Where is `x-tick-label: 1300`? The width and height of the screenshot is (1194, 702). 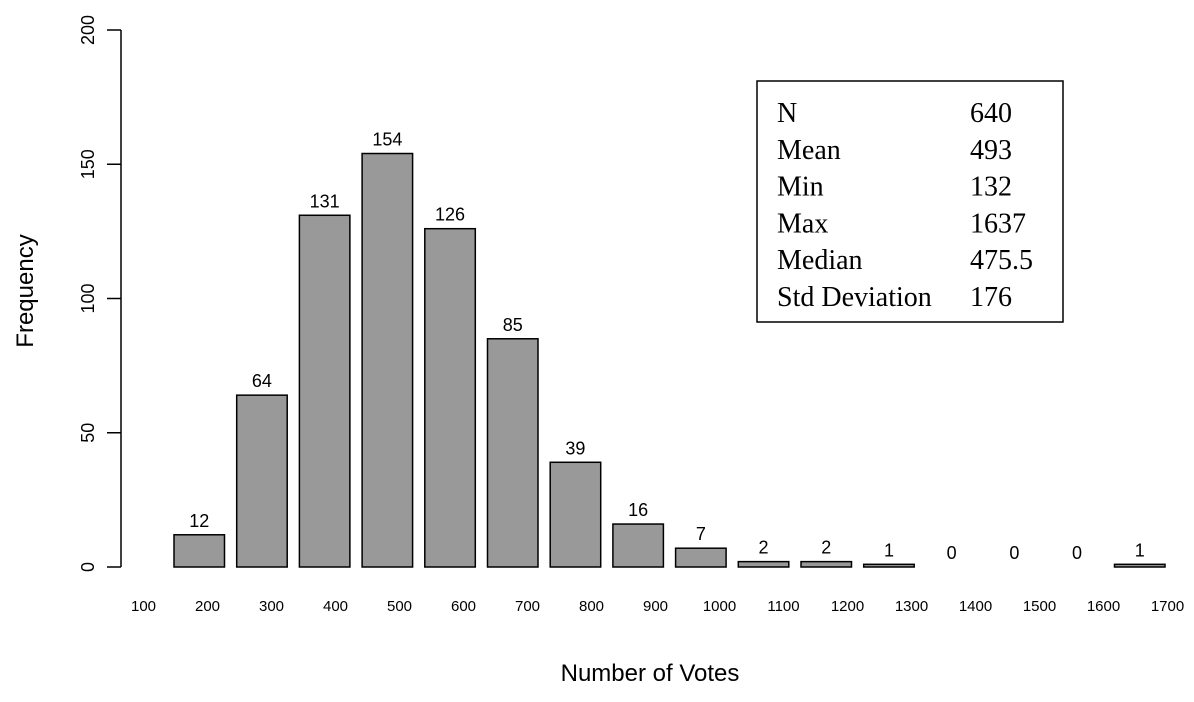
x-tick-label: 1300 is located at coordinates (911, 606).